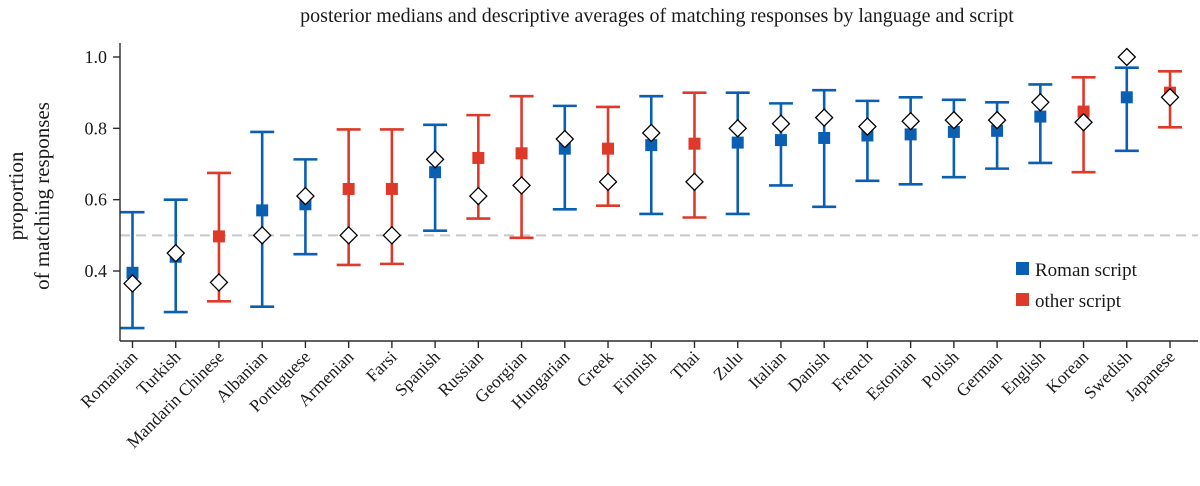 Image resolution: width=1200 pixels, height=486 pixels. Describe the element at coordinates (651, 155) in the screenshot. I see `error-bar-finnish` at that location.